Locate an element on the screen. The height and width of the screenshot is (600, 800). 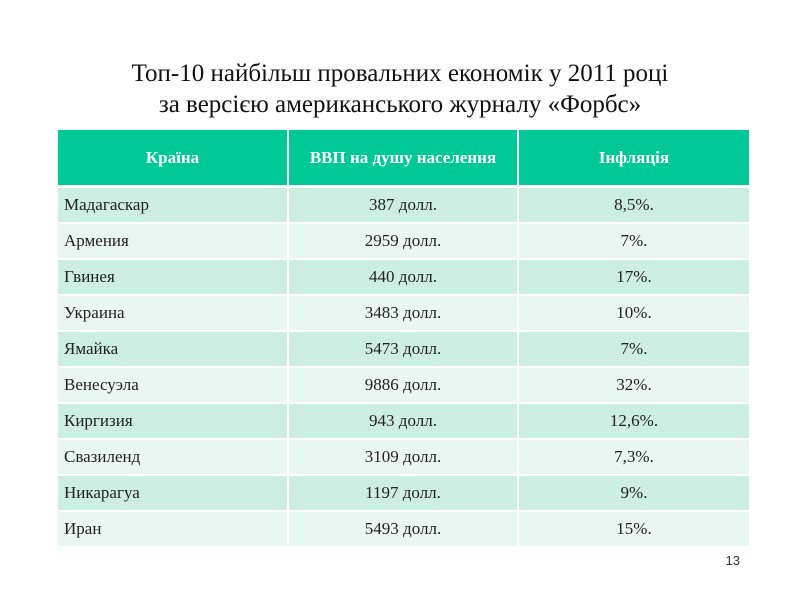
table-header-row: Країна ВВП на душу населення Інфляція is located at coordinates (403, 159).